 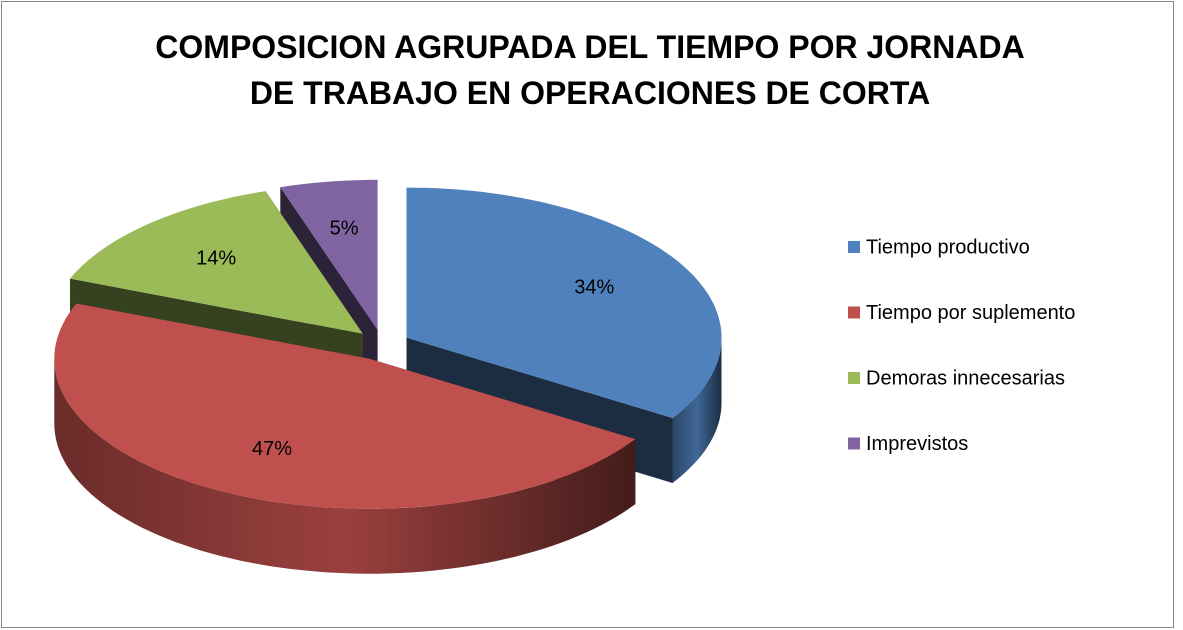 I want to click on legend-label: Tiempo por suplemento, so click(x=970, y=313).